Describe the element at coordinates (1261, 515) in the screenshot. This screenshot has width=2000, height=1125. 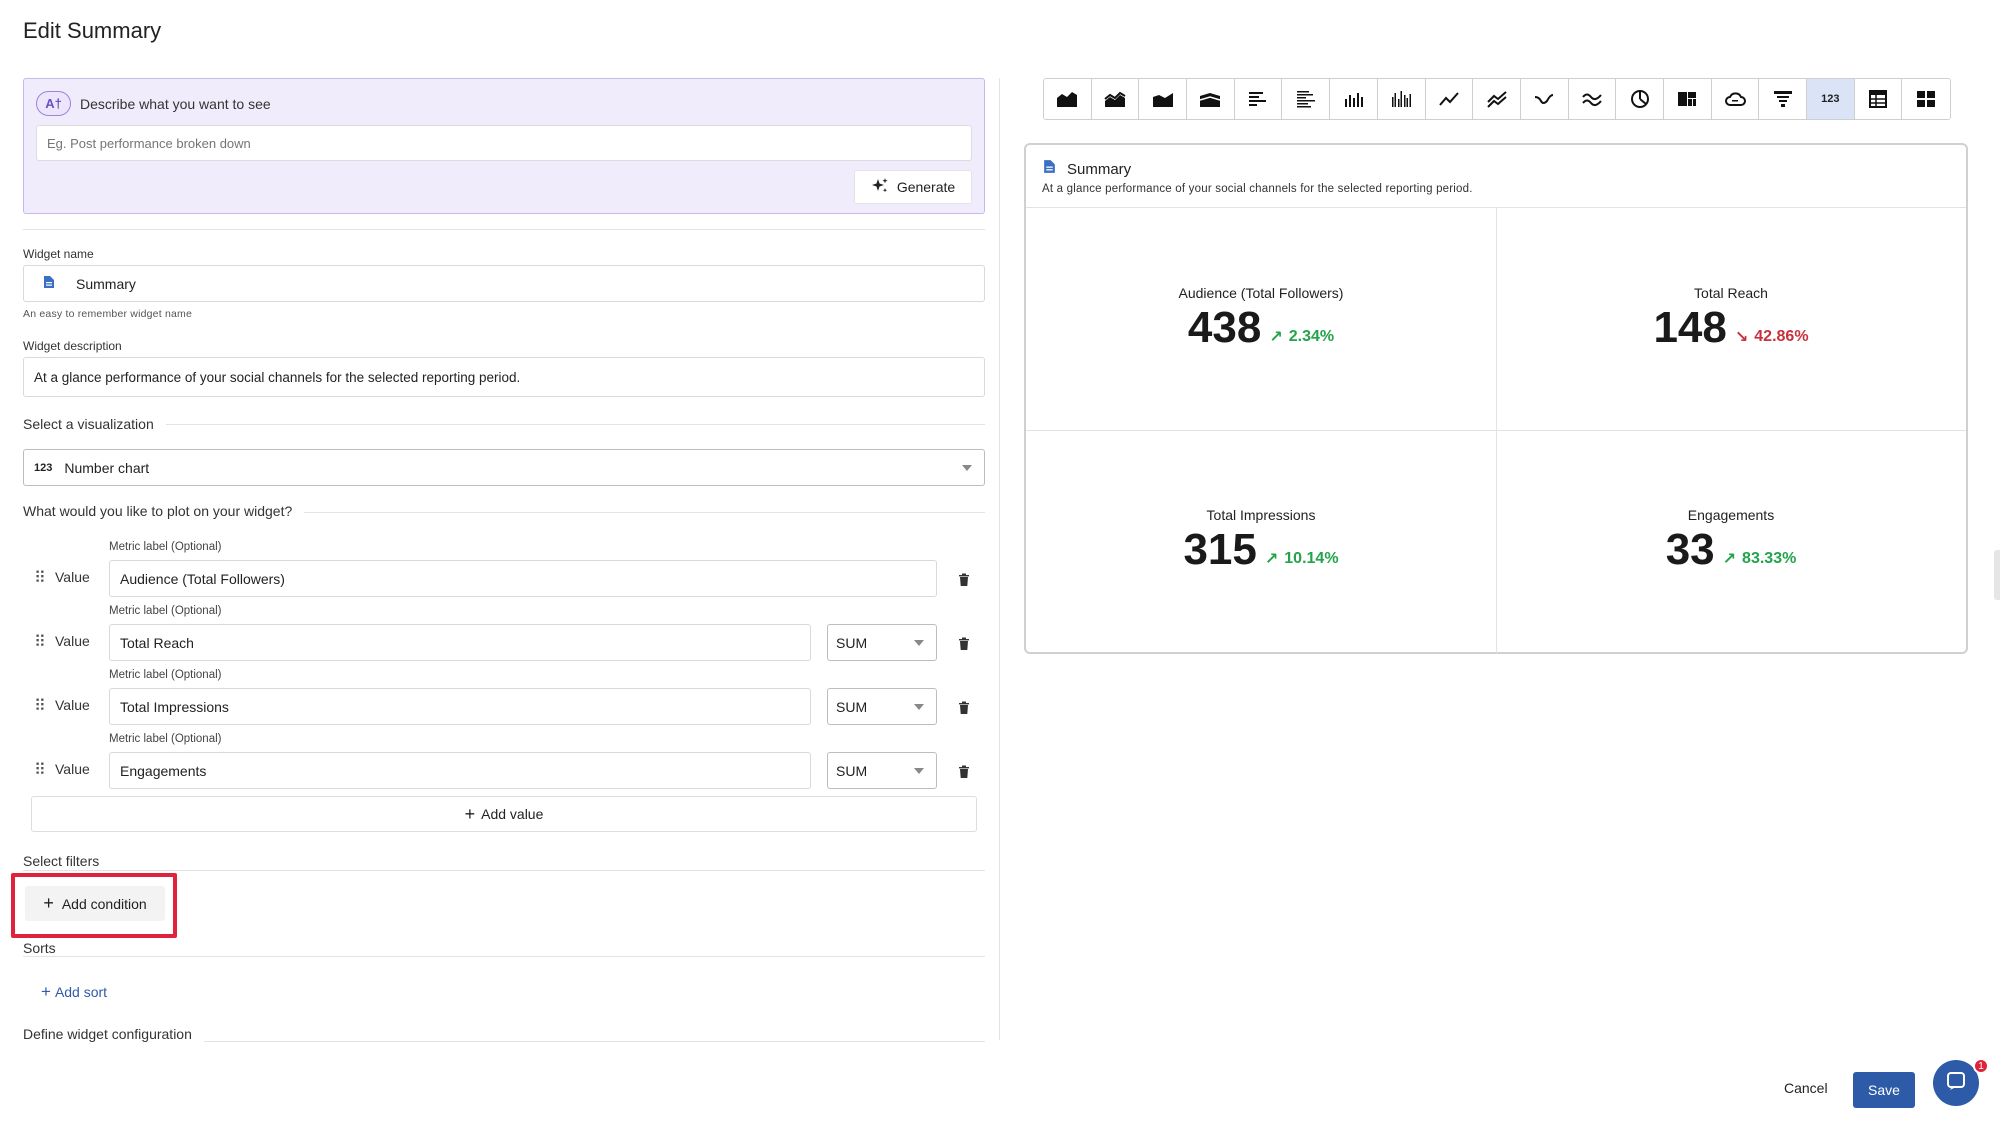
I see `metric-cell-label: Total Impressions` at that location.